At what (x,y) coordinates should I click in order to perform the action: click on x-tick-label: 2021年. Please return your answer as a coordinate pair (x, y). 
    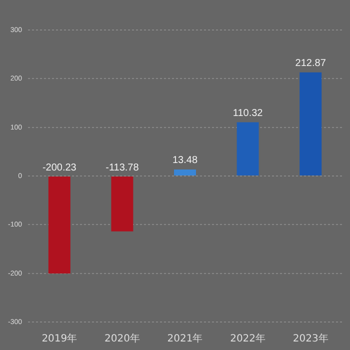
    Looking at the image, I should click on (185, 338).